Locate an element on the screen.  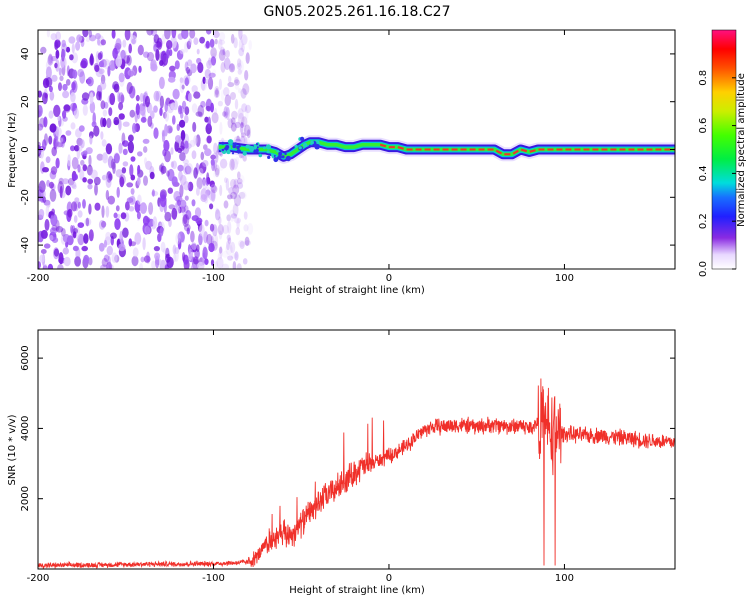
chart-title: GN05.2025.261.16.18.C27 is located at coordinates (357, 12).